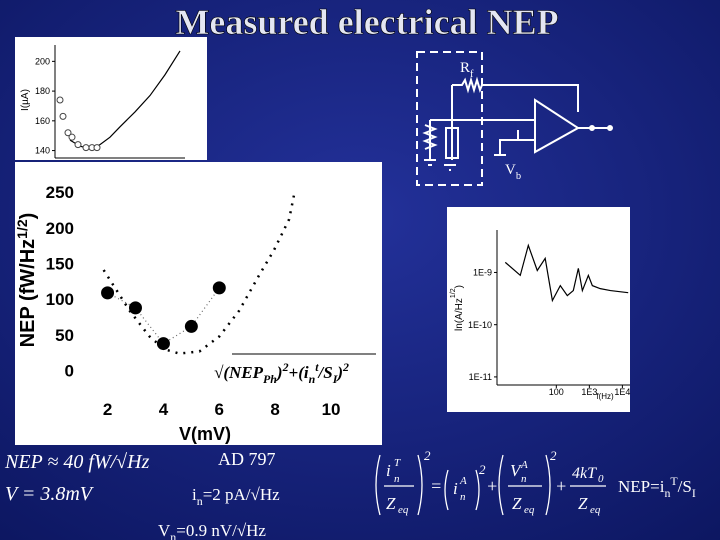 The height and width of the screenshot is (540, 720). Describe the element at coordinates (317, 367) in the screenshot. I see `text-part: t` at that location.